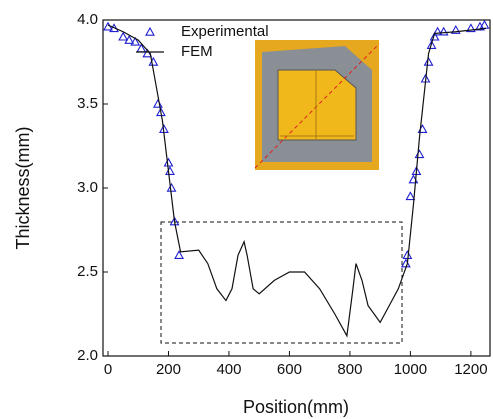 Image resolution: width=493 pixels, height=419 pixels. What do you see at coordinates (225, 31) in the screenshot?
I see `legend-label: Experimental` at bounding box center [225, 31].